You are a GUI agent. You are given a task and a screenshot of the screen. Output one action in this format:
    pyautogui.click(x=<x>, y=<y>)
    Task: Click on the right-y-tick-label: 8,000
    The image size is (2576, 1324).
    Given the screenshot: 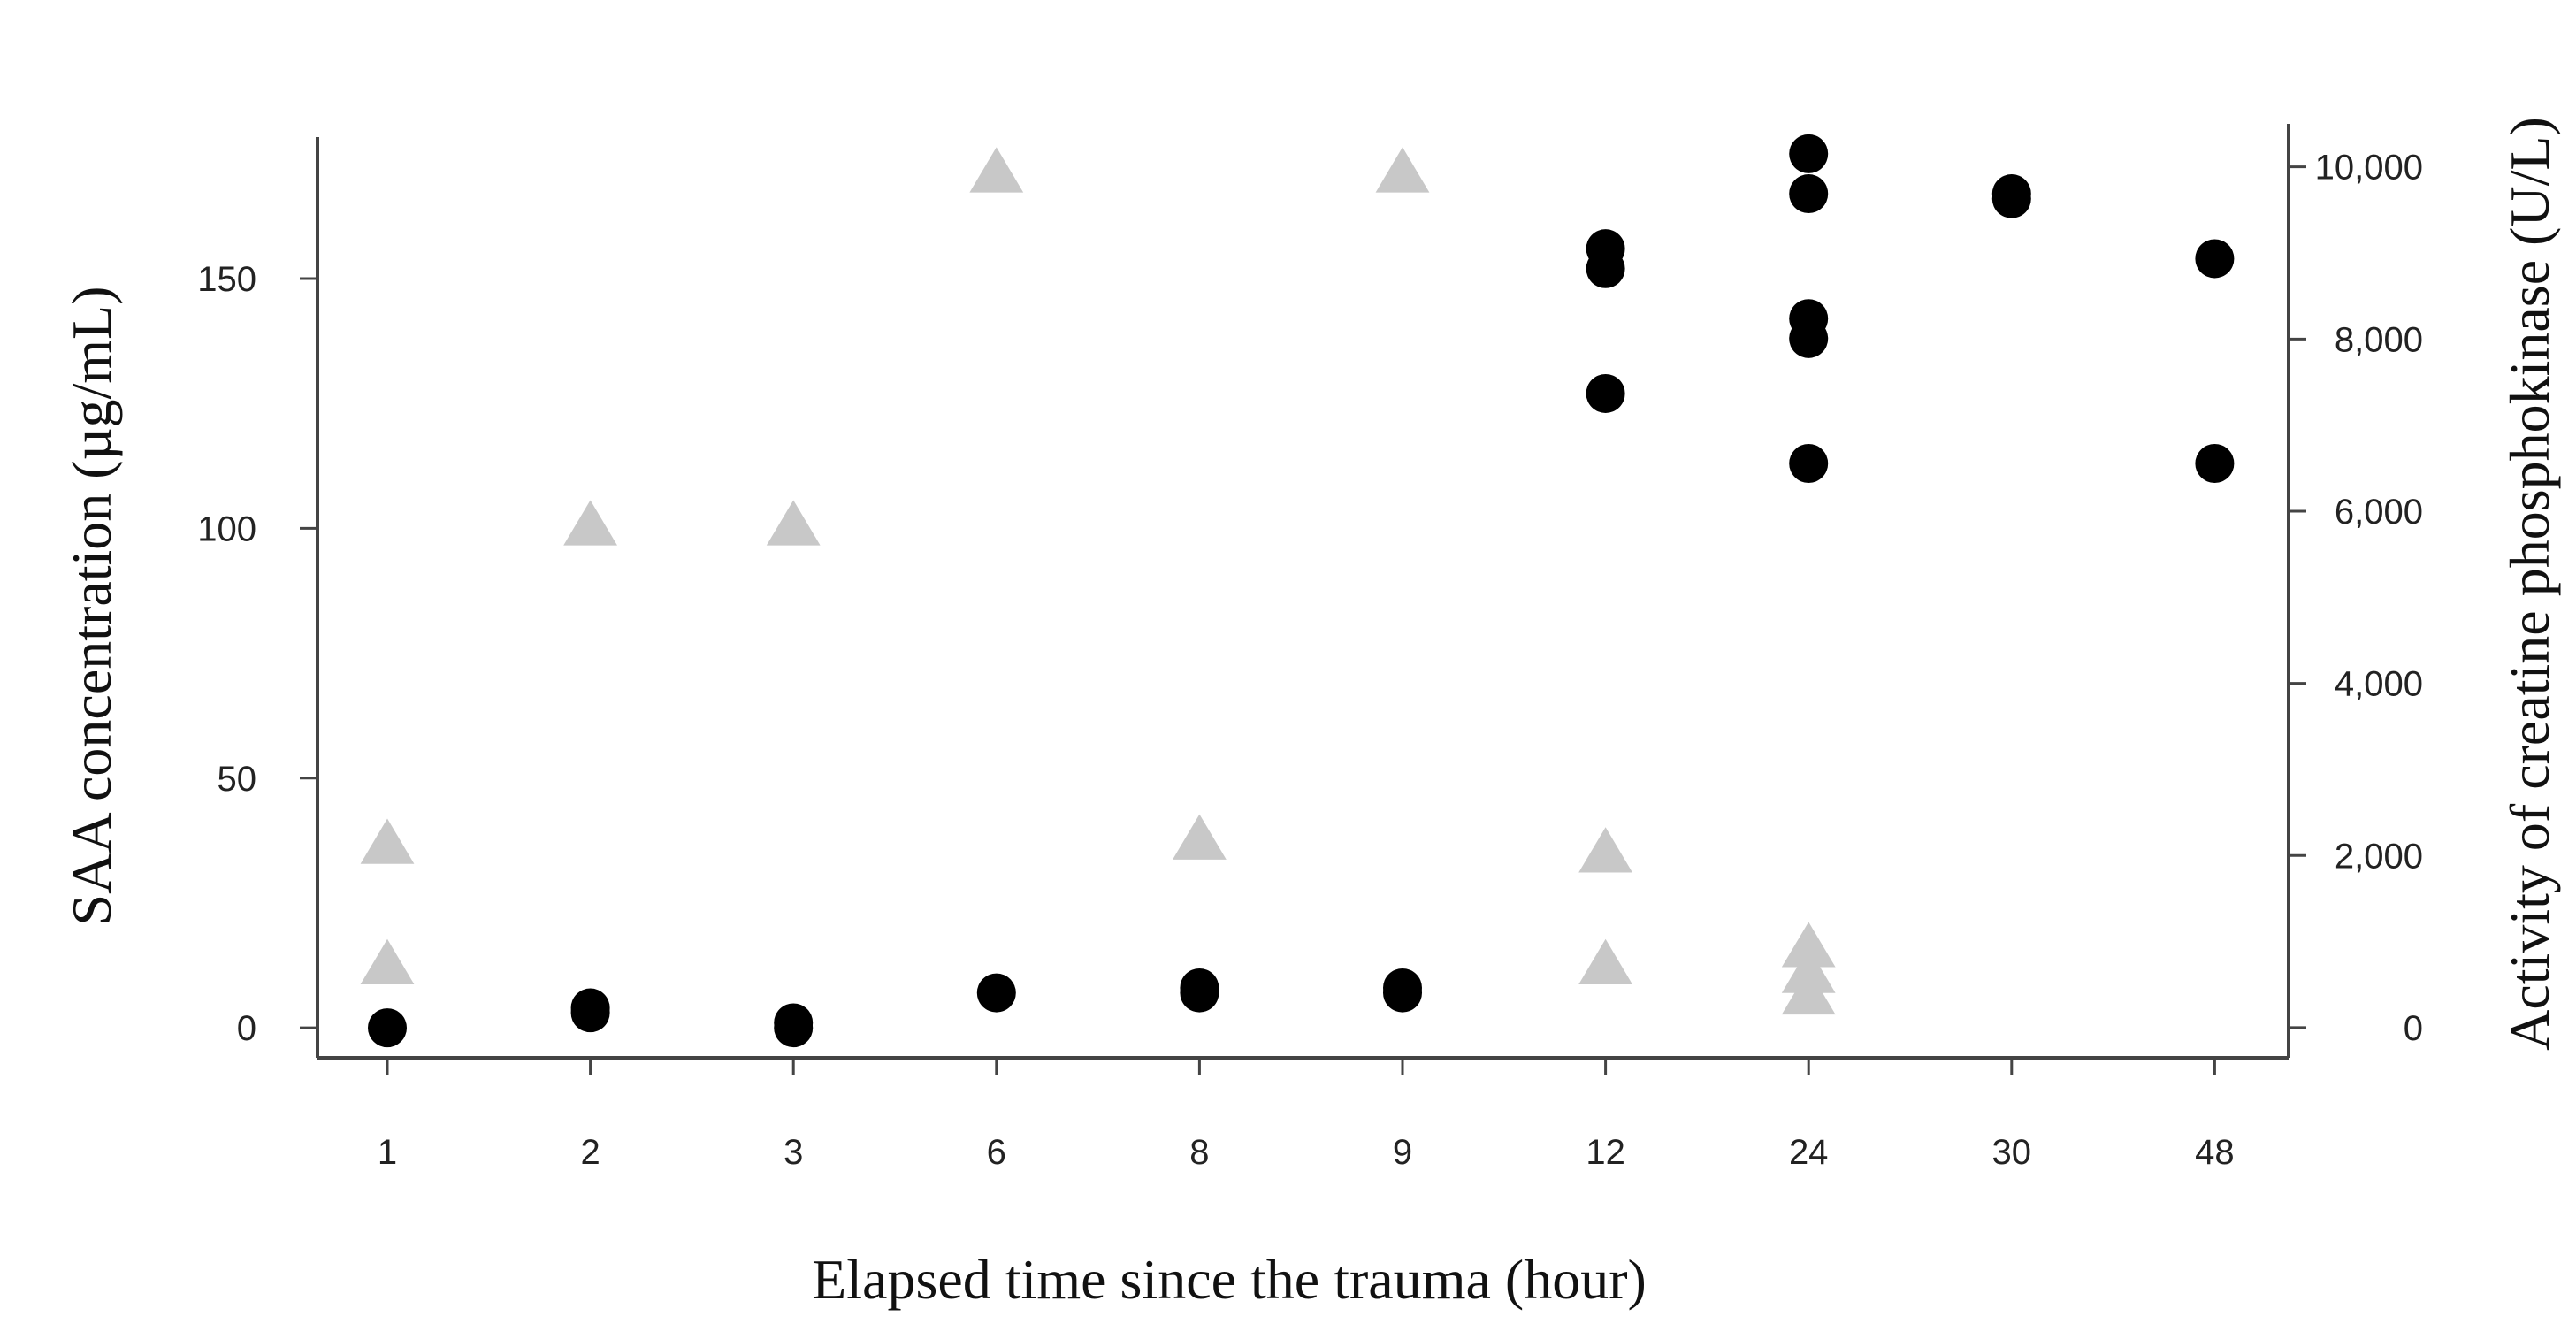 What is the action you would take?
    pyautogui.click(x=2379, y=339)
    